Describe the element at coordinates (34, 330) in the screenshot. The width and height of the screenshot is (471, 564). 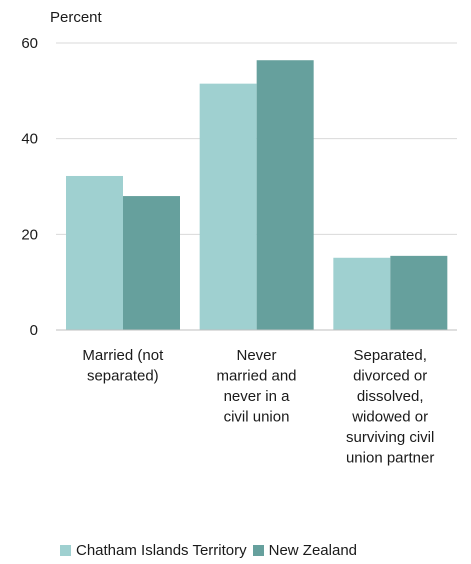
I see `y-tick-label: 0` at that location.